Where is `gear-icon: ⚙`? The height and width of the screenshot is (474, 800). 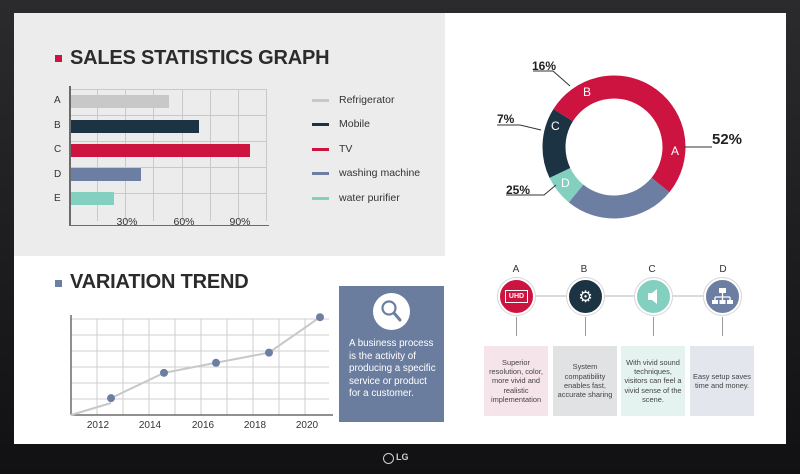 gear-icon: ⚙ is located at coordinates (585, 296).